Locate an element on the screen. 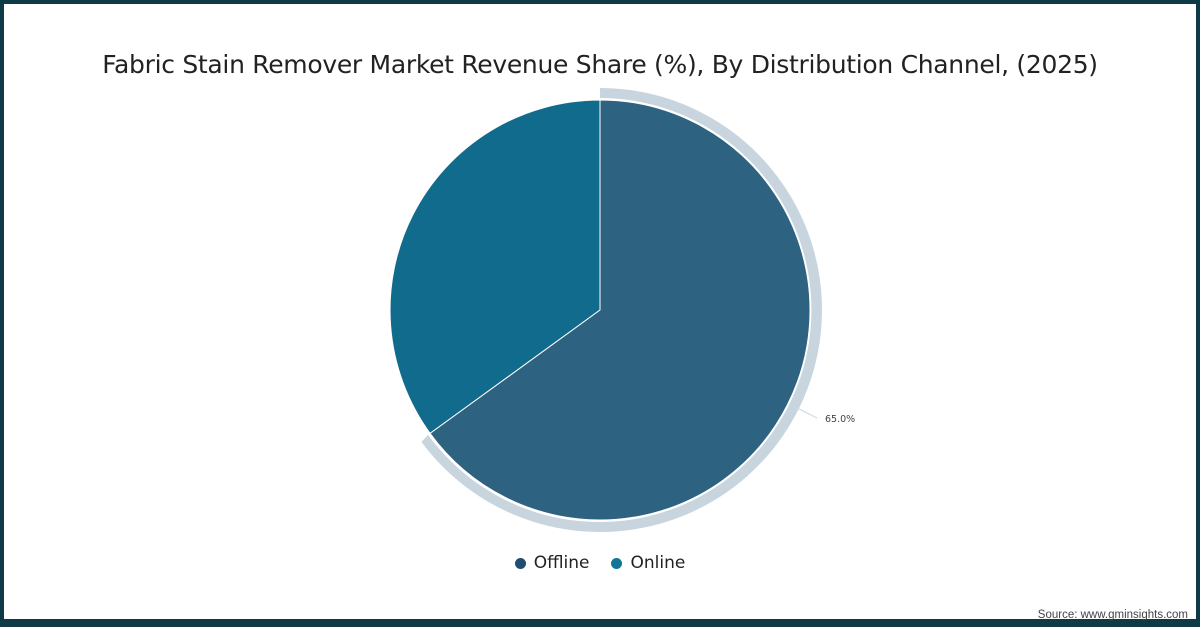  data-label-offline: 65.0% is located at coordinates (840, 419).